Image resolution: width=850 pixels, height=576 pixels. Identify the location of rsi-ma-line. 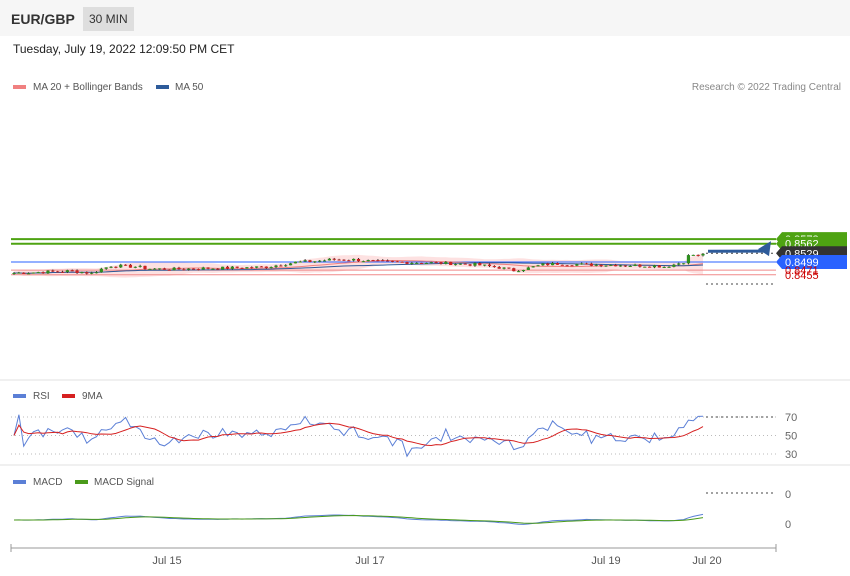
(358, 434).